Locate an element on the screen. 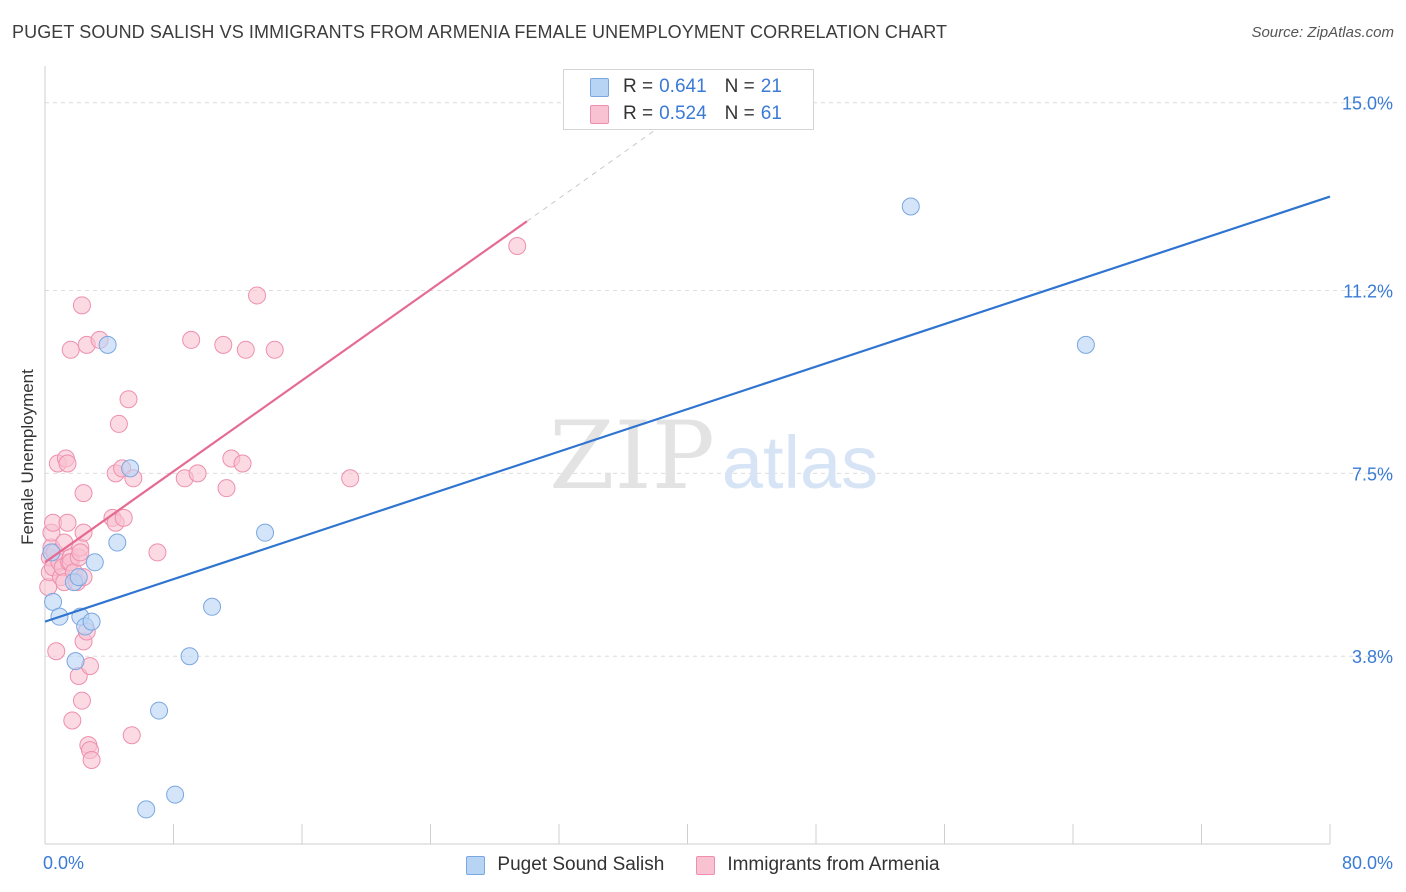  r-value: 0.524 is located at coordinates (683, 113).